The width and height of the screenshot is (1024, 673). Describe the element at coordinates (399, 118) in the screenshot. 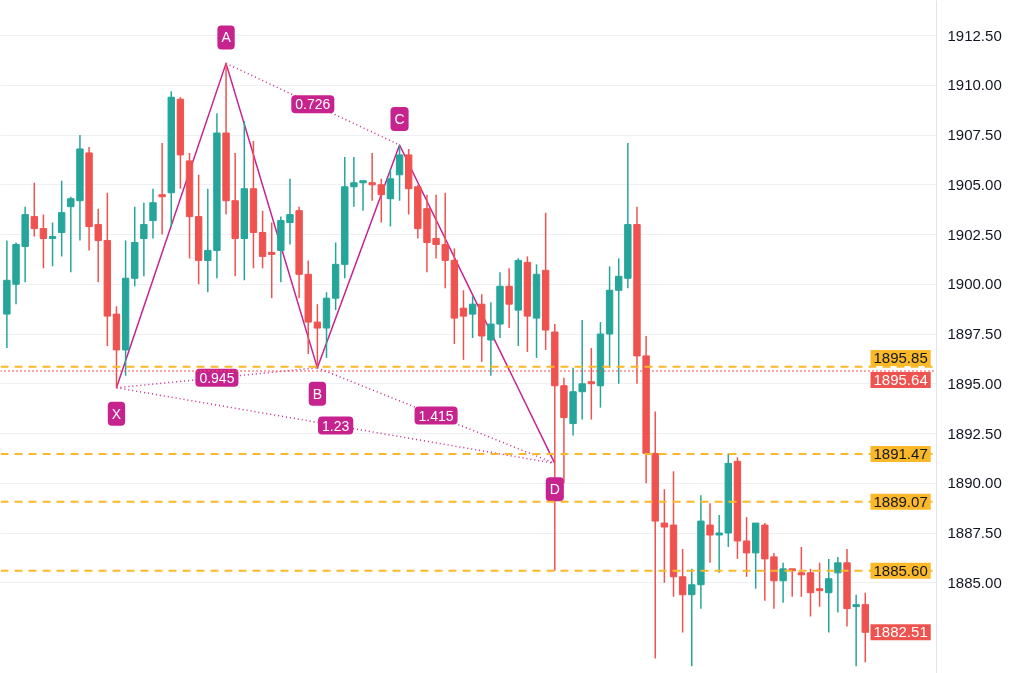

I see `data-label: C` at that location.